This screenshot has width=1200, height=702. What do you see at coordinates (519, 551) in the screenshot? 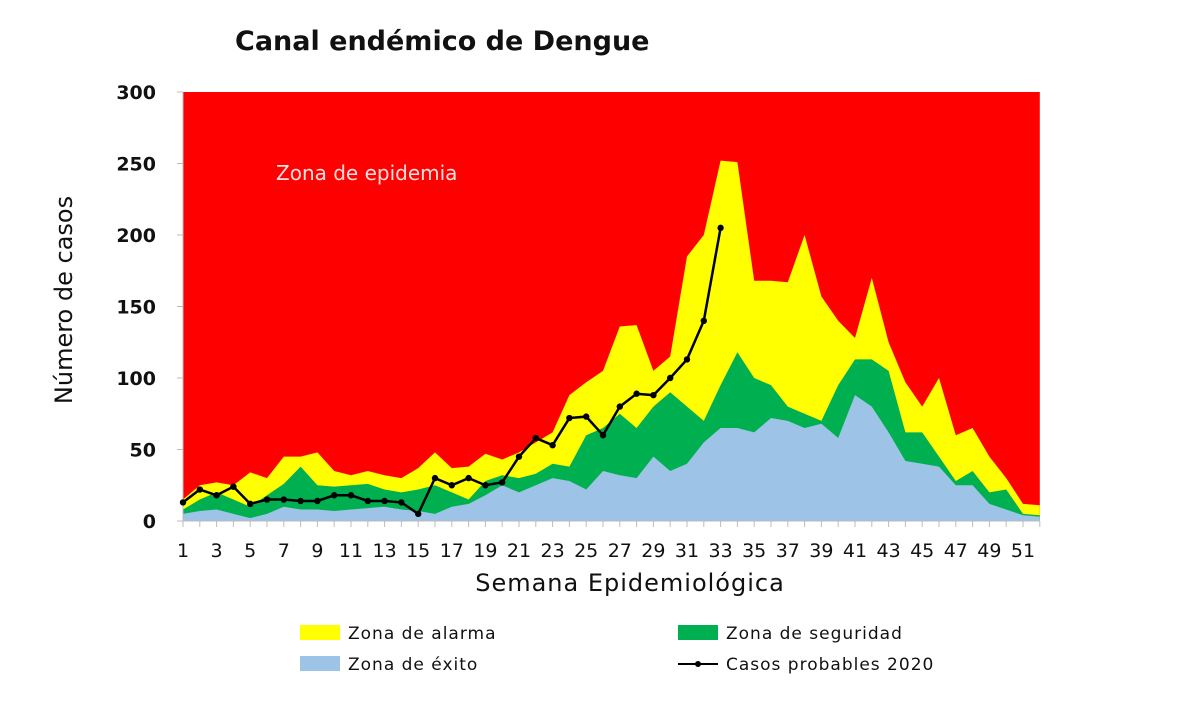
I see `x-tick-label: 21` at bounding box center [519, 551].